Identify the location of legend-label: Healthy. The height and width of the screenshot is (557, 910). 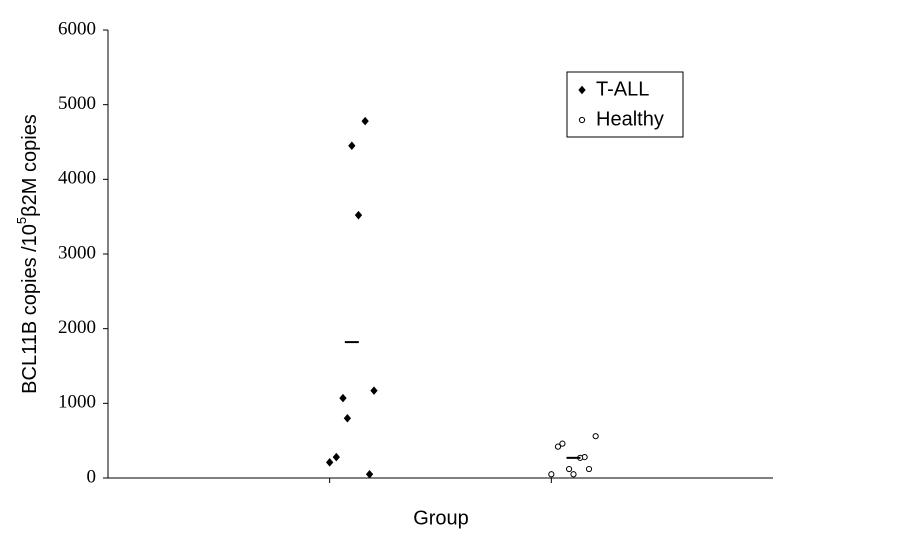
(630, 119).